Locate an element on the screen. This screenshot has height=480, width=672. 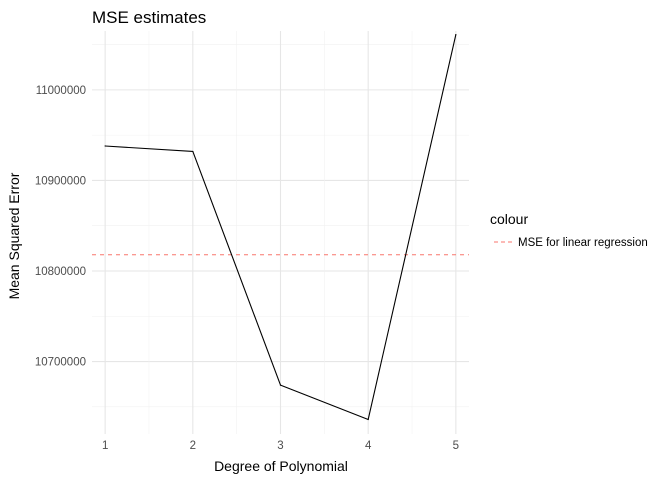
y-tick-labels: 10700000 10800000 10900000 11000000 is located at coordinates (60, 227).